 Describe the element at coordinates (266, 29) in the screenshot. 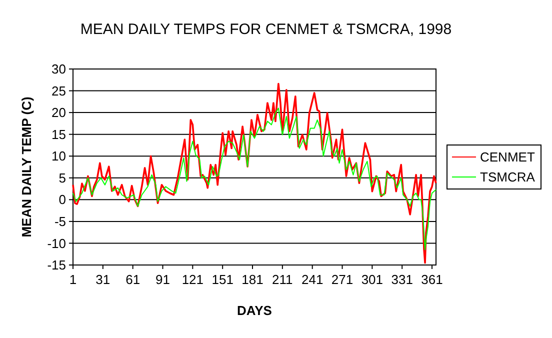

I see `chart-title: MEAN DAILY TEMPS FOR CENMET & TSMCRA, 1998` at that location.